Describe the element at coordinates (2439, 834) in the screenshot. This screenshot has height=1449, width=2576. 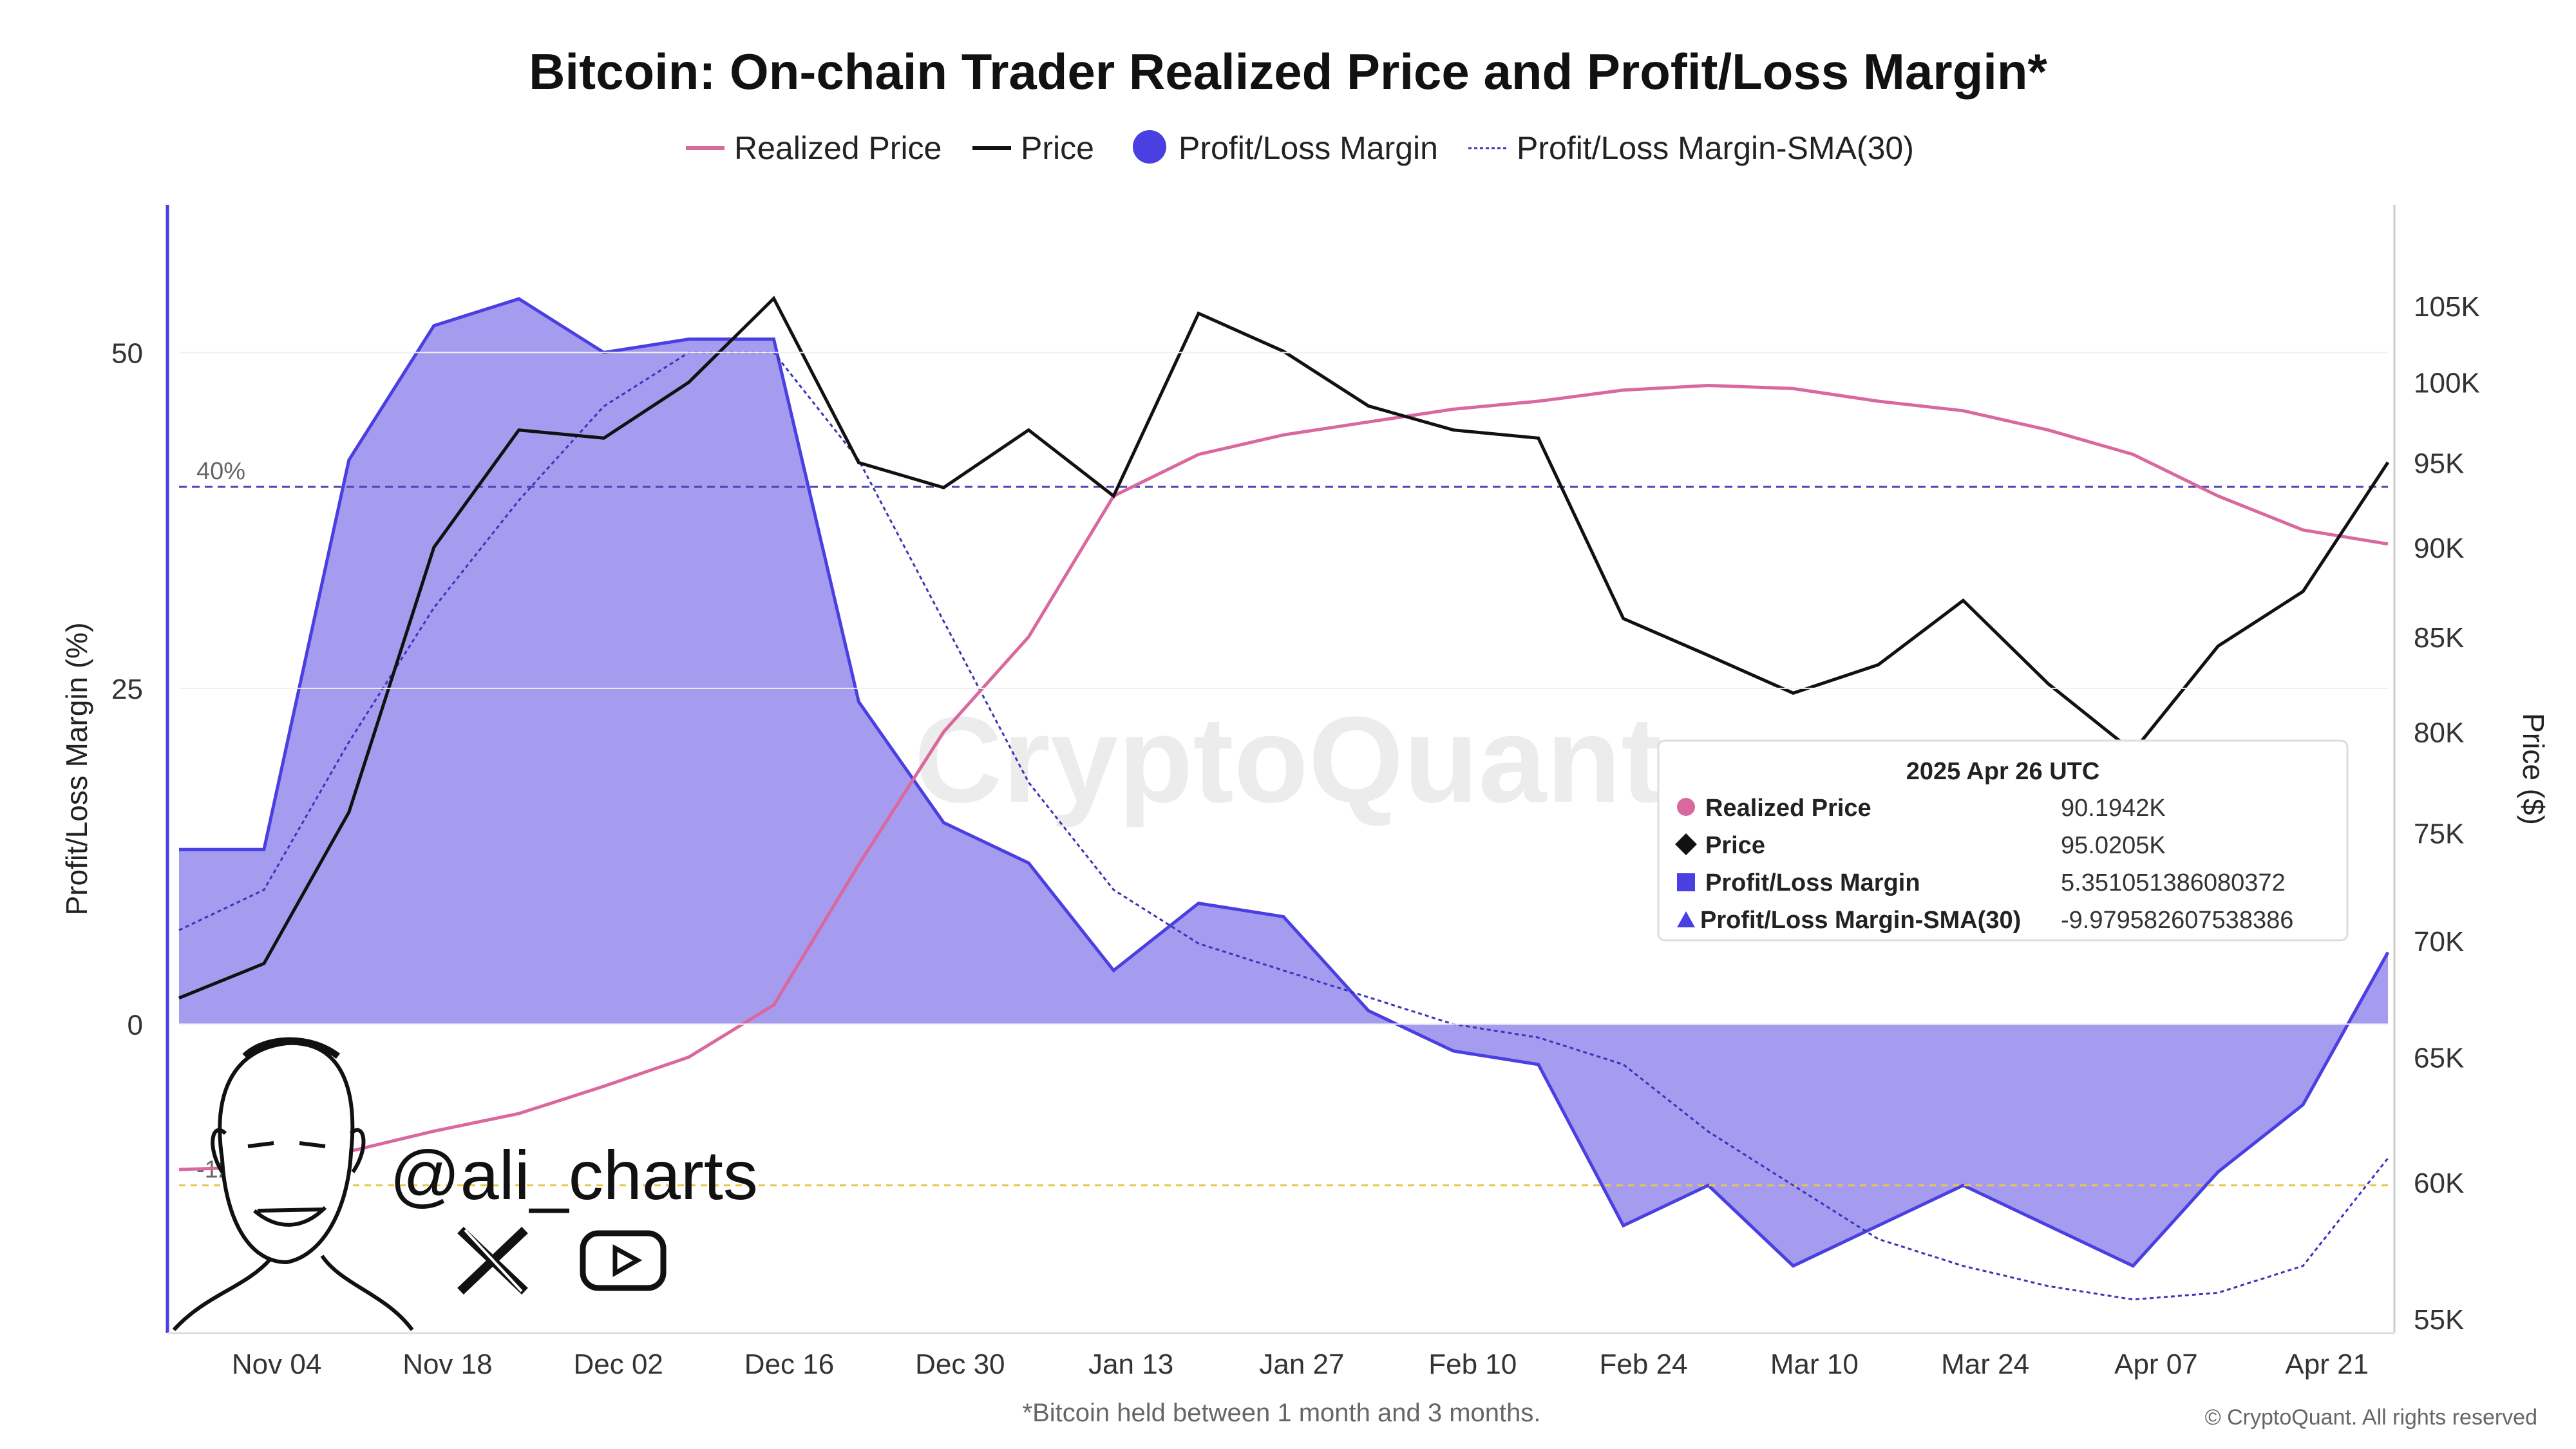
I see `right-tick-label: 75K` at that location.